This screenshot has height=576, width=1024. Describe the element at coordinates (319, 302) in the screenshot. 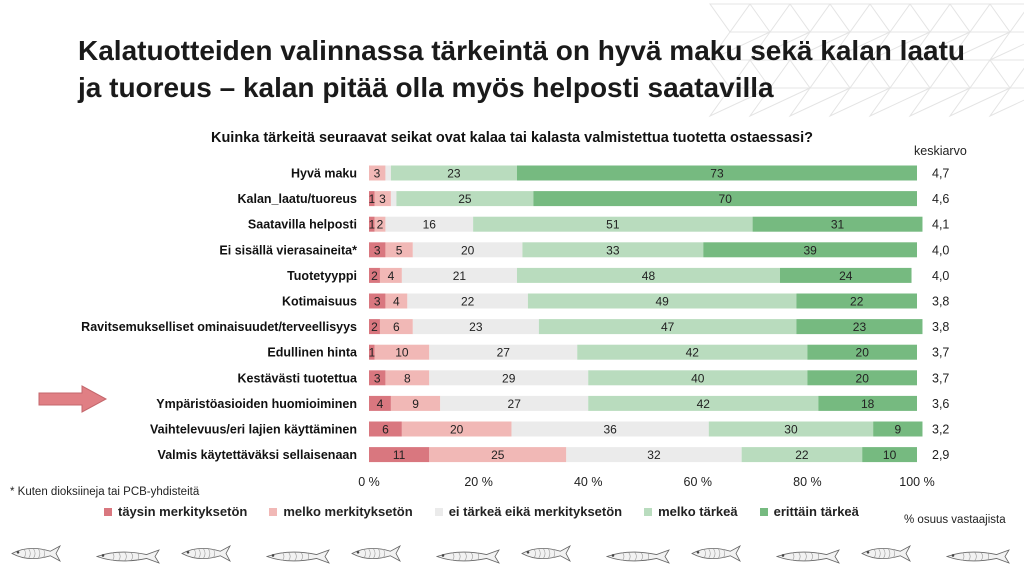

I see `category-label-5: Kotimaisuus` at that location.